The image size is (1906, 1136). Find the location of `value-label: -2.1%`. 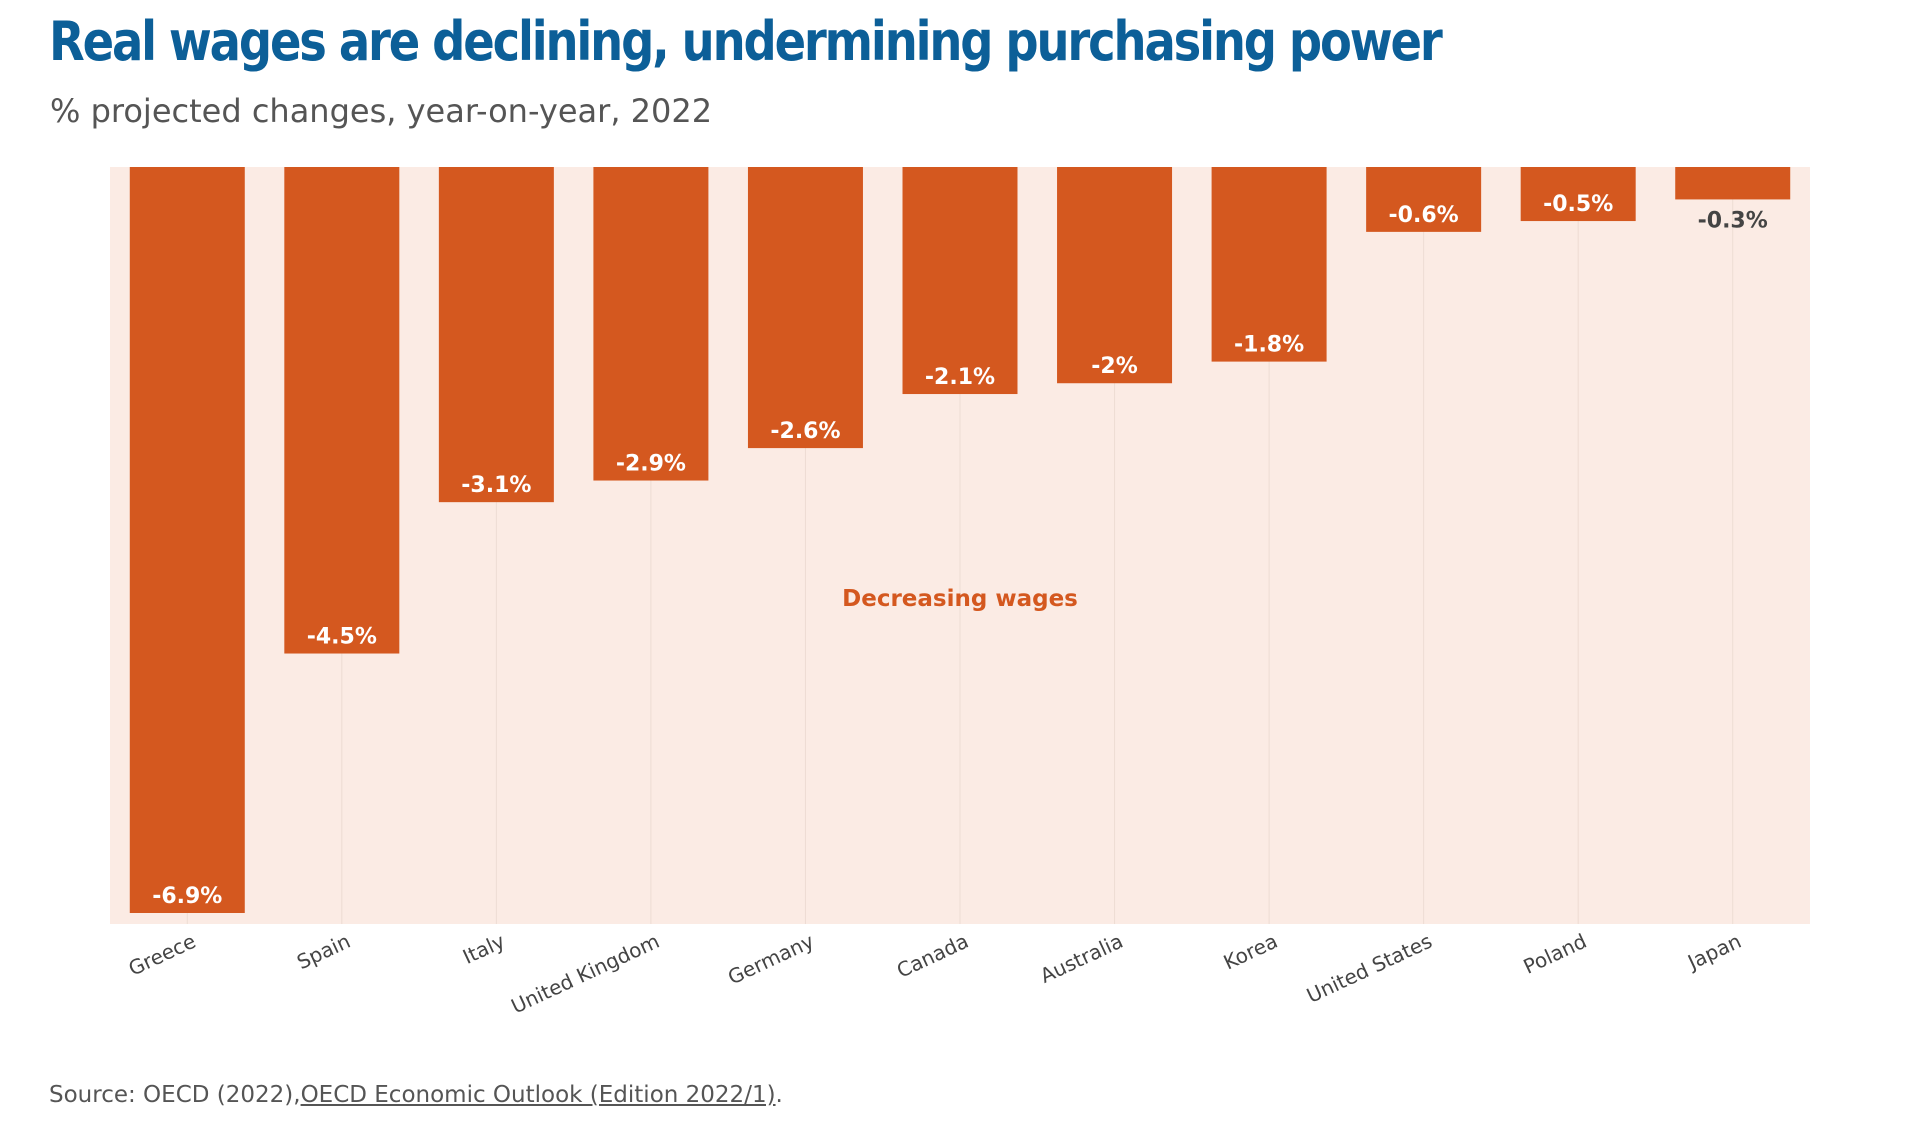

value-label: -2.1% is located at coordinates (960, 377).